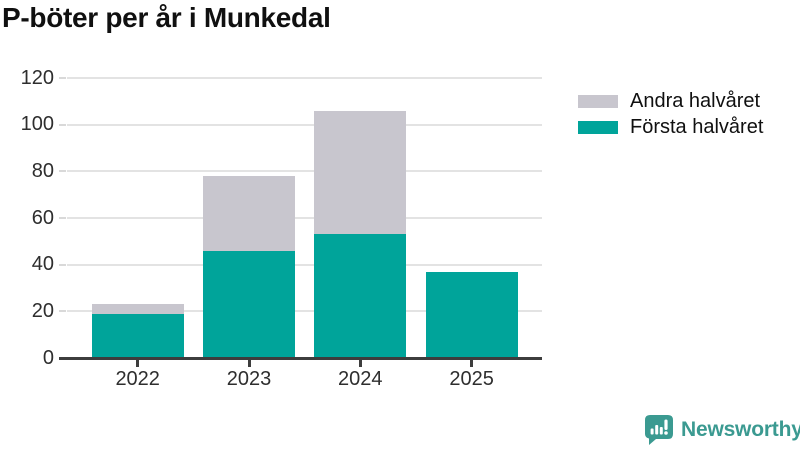  Describe the element at coordinates (249, 213) in the screenshot. I see `bar-2023-andra` at that location.